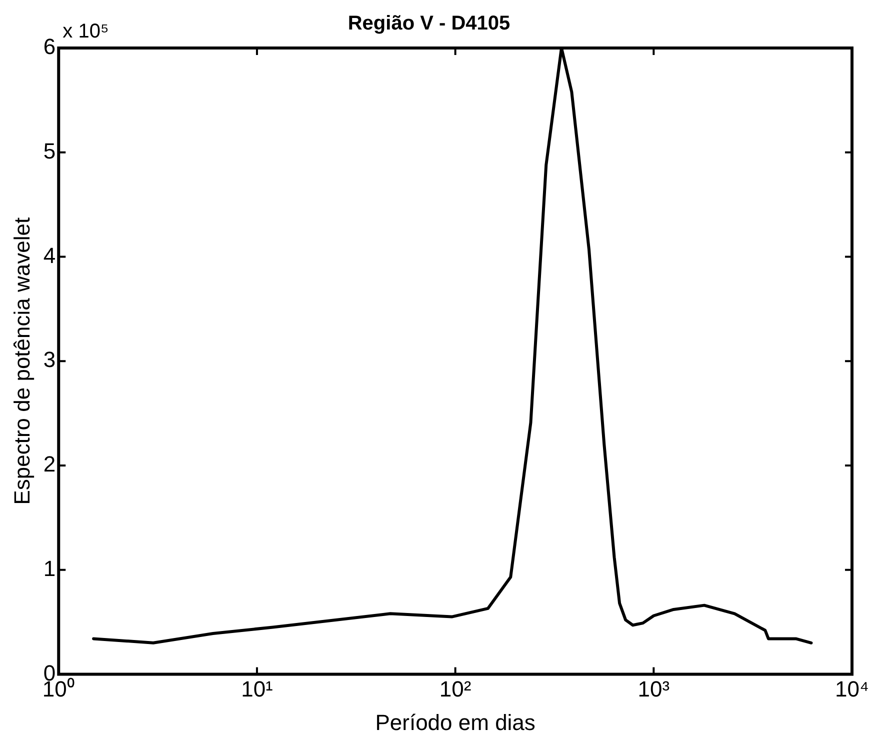 The width and height of the screenshot is (882, 747). I want to click on y-tick-label: 2, so click(49, 464).